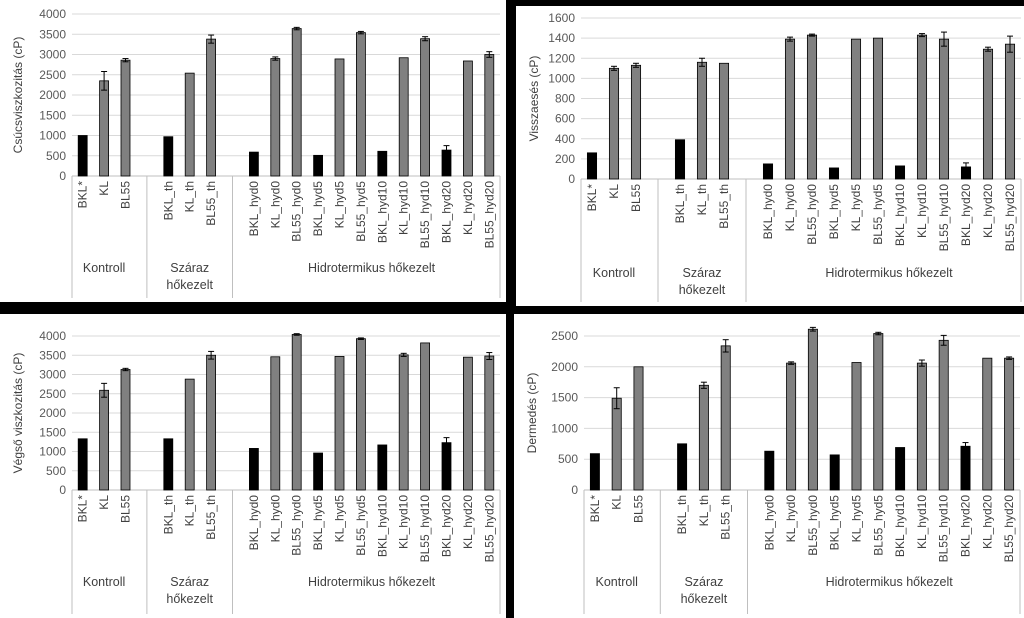 The image size is (1024, 618). Describe the element at coordinates (564, 367) in the screenshot. I see `y-tick-label: 2000` at that location.